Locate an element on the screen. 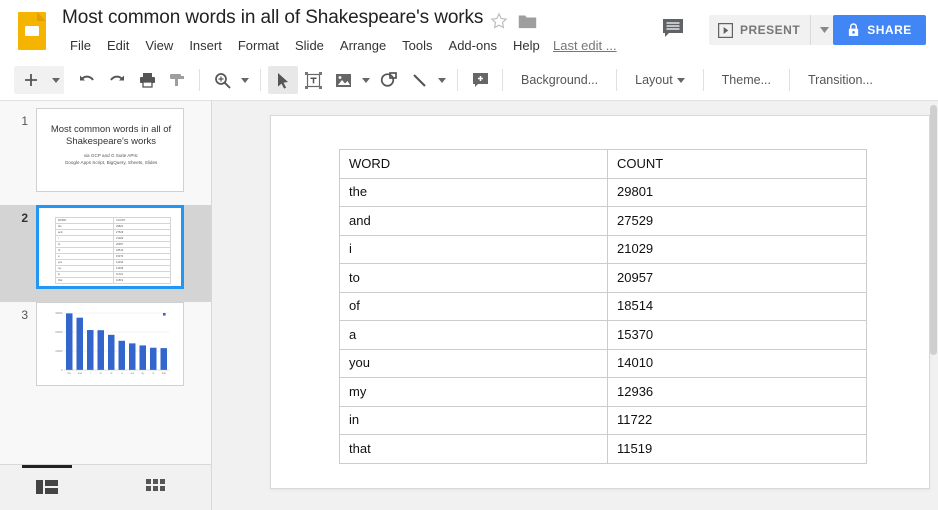  table-cell-word: a is located at coordinates (473, 335).